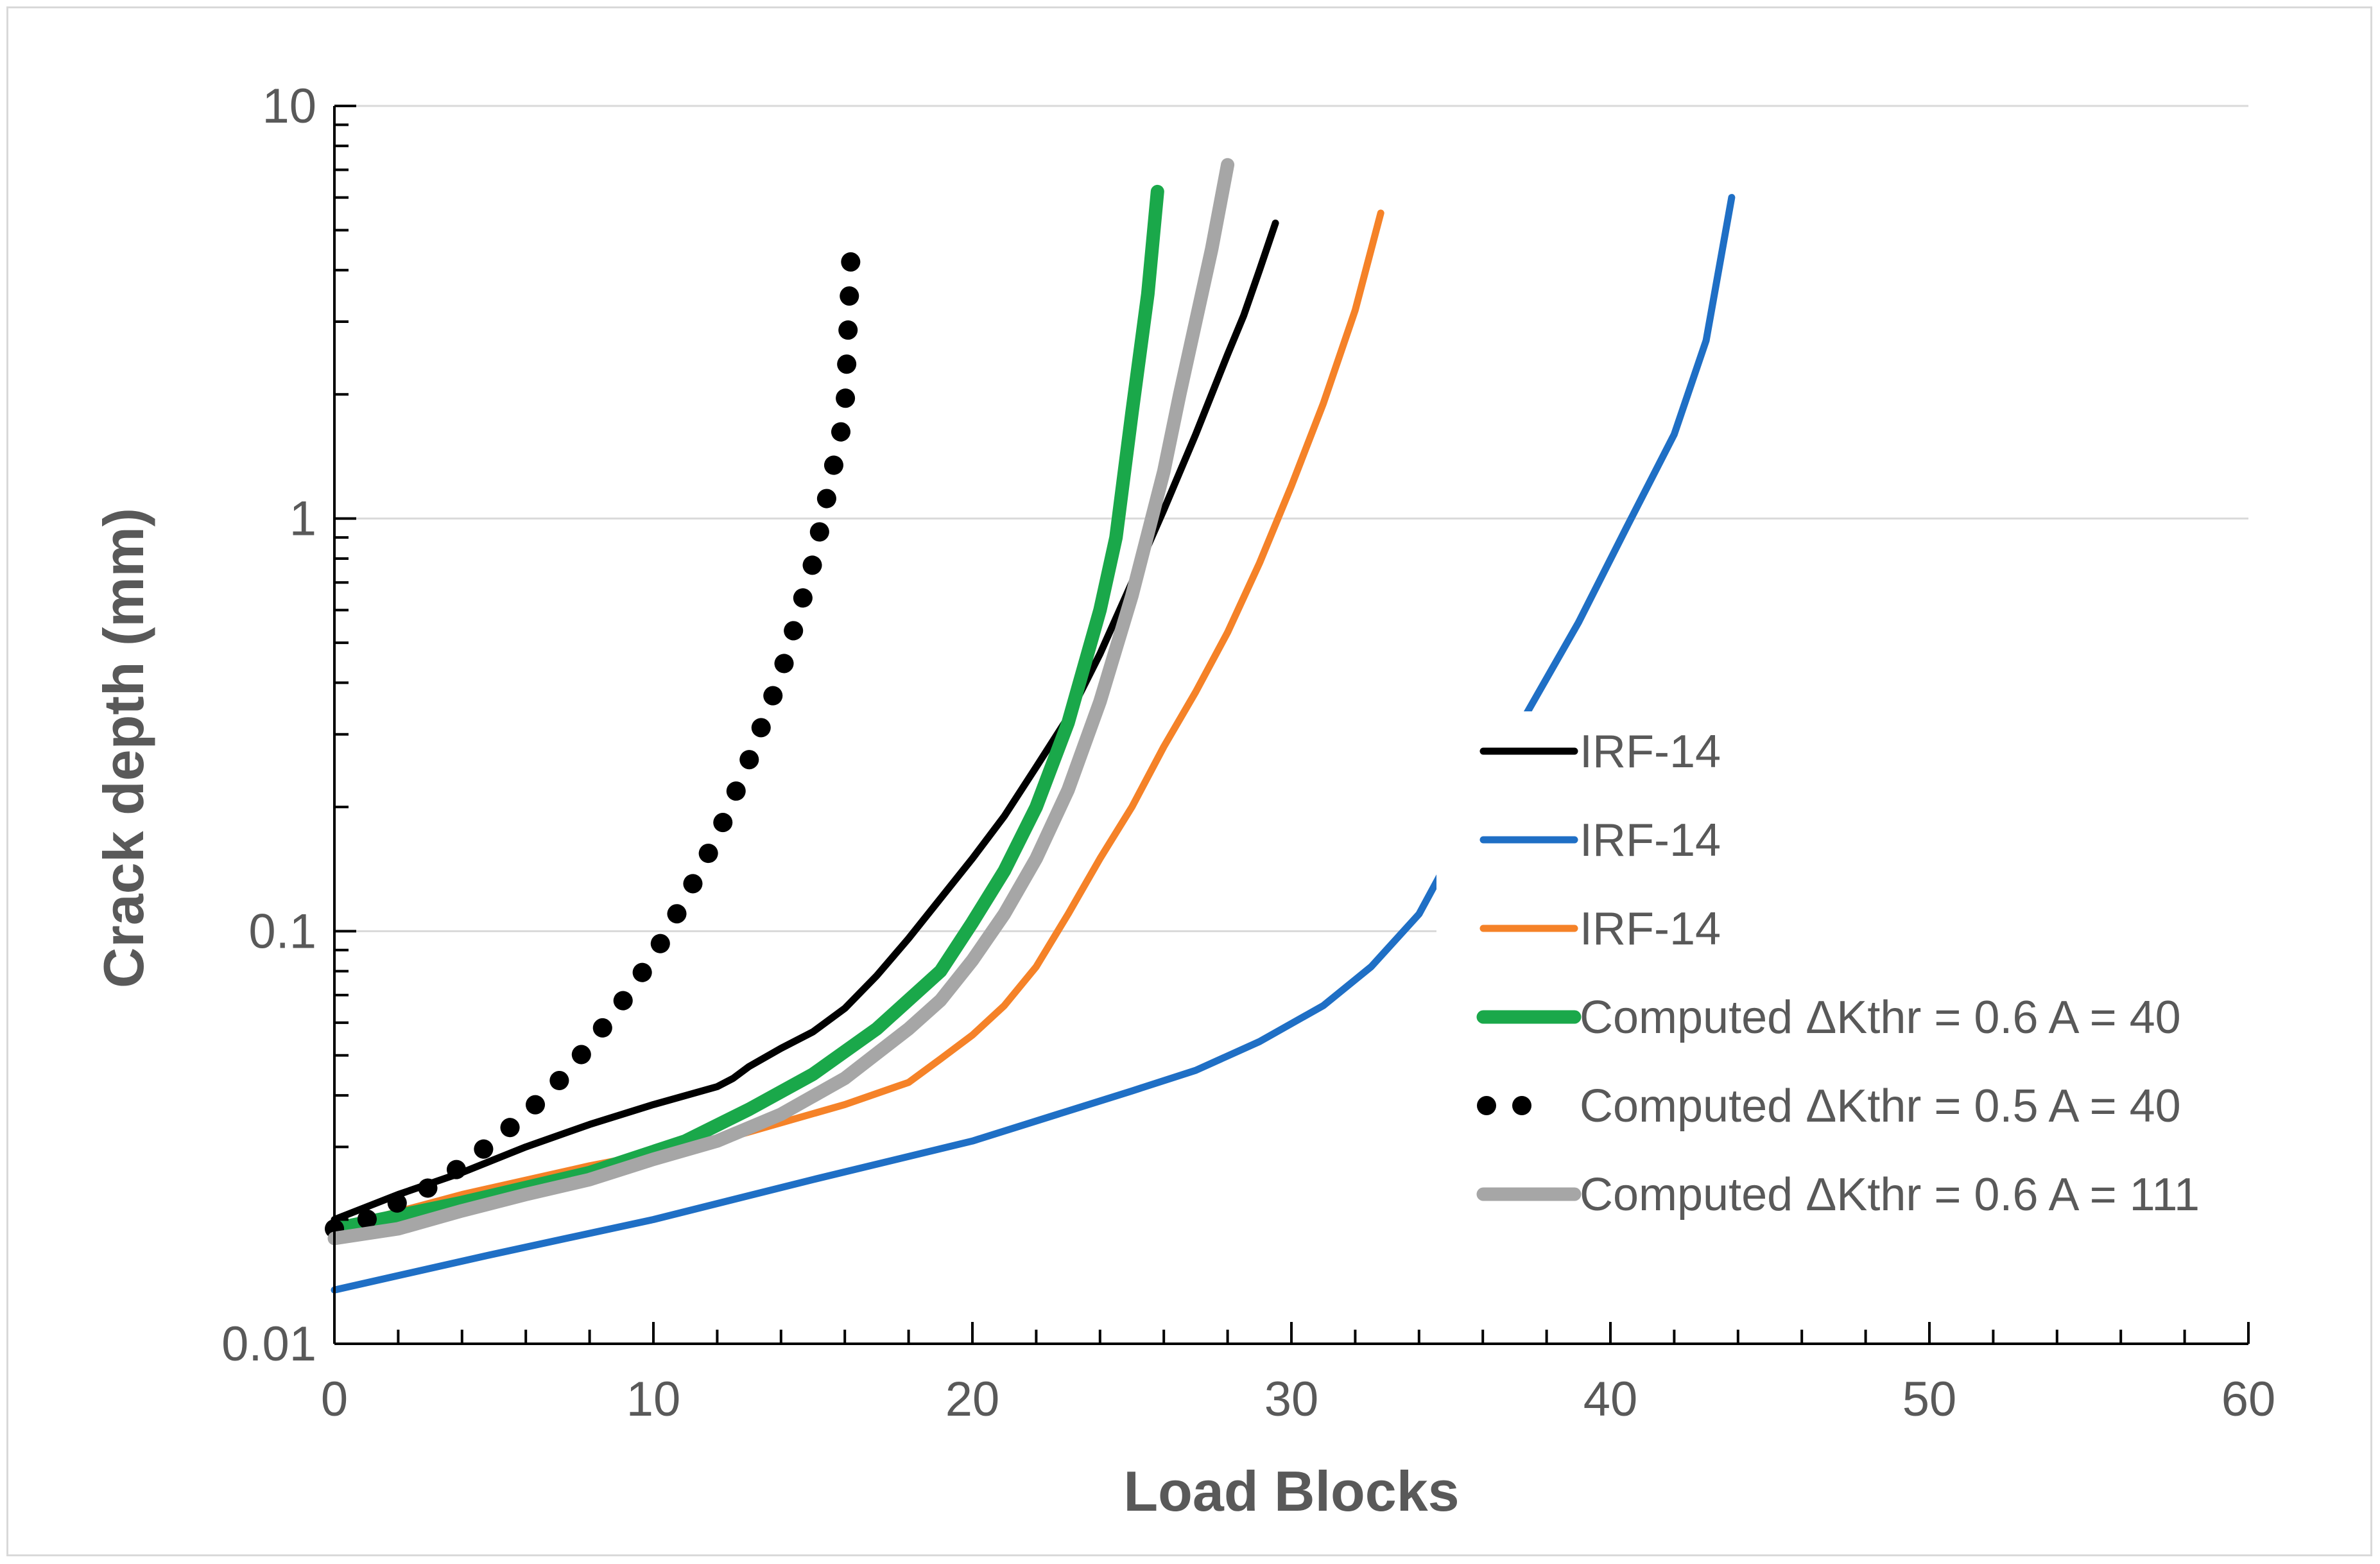  Describe the element at coordinates (653, 1399) in the screenshot. I see `x-tick-label: 10` at that location.